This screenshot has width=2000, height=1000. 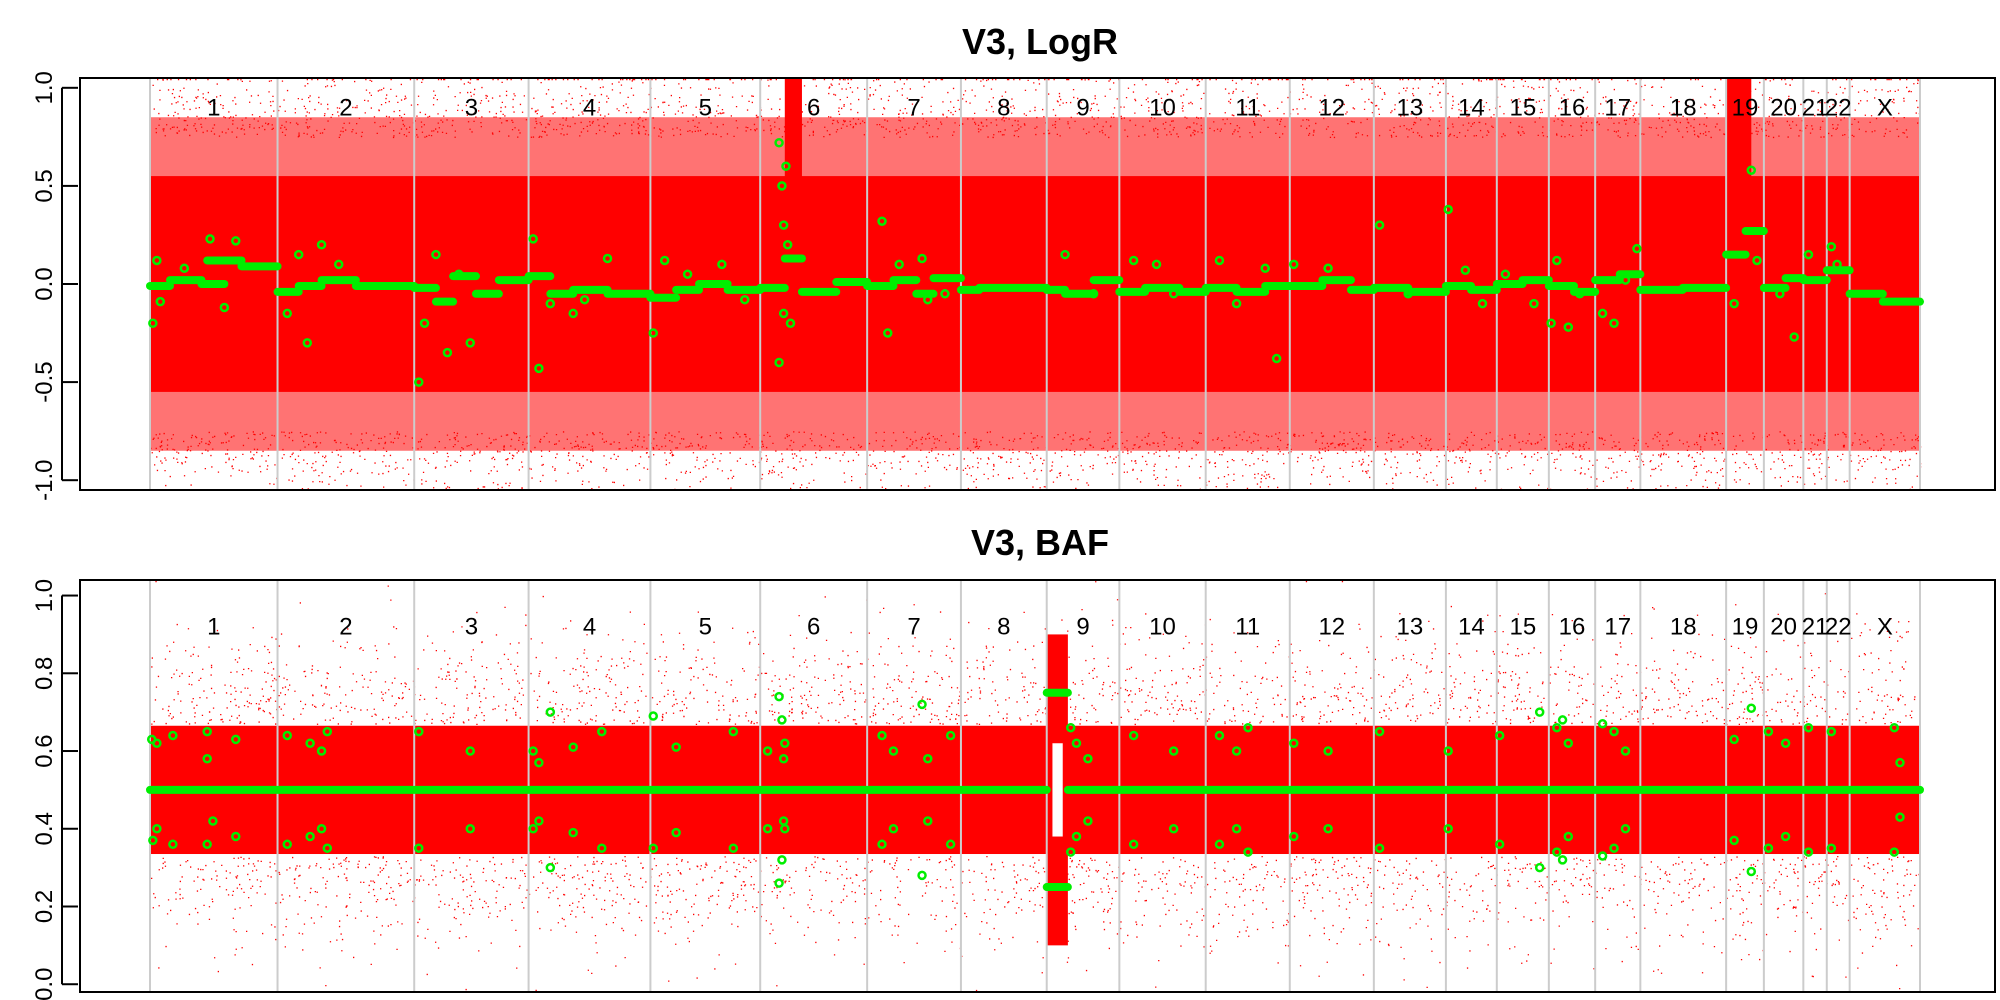 What do you see at coordinates (1885, 107) in the screenshot?
I see `chromosome-label: X` at bounding box center [1885, 107].